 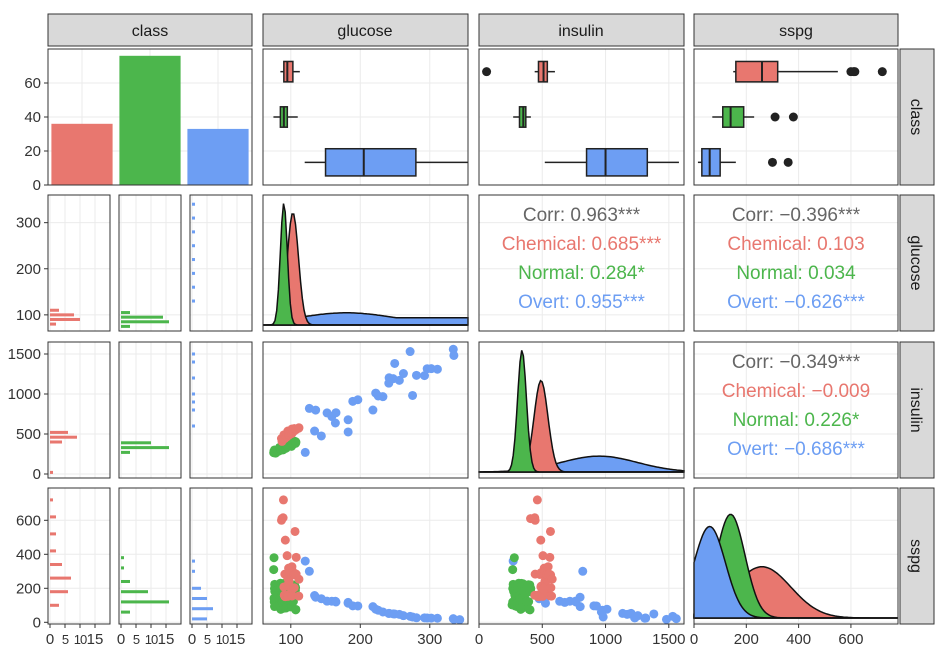 What do you see at coordinates (668, 639) in the screenshot?
I see `x-tick-label: 1500` at bounding box center [668, 639].